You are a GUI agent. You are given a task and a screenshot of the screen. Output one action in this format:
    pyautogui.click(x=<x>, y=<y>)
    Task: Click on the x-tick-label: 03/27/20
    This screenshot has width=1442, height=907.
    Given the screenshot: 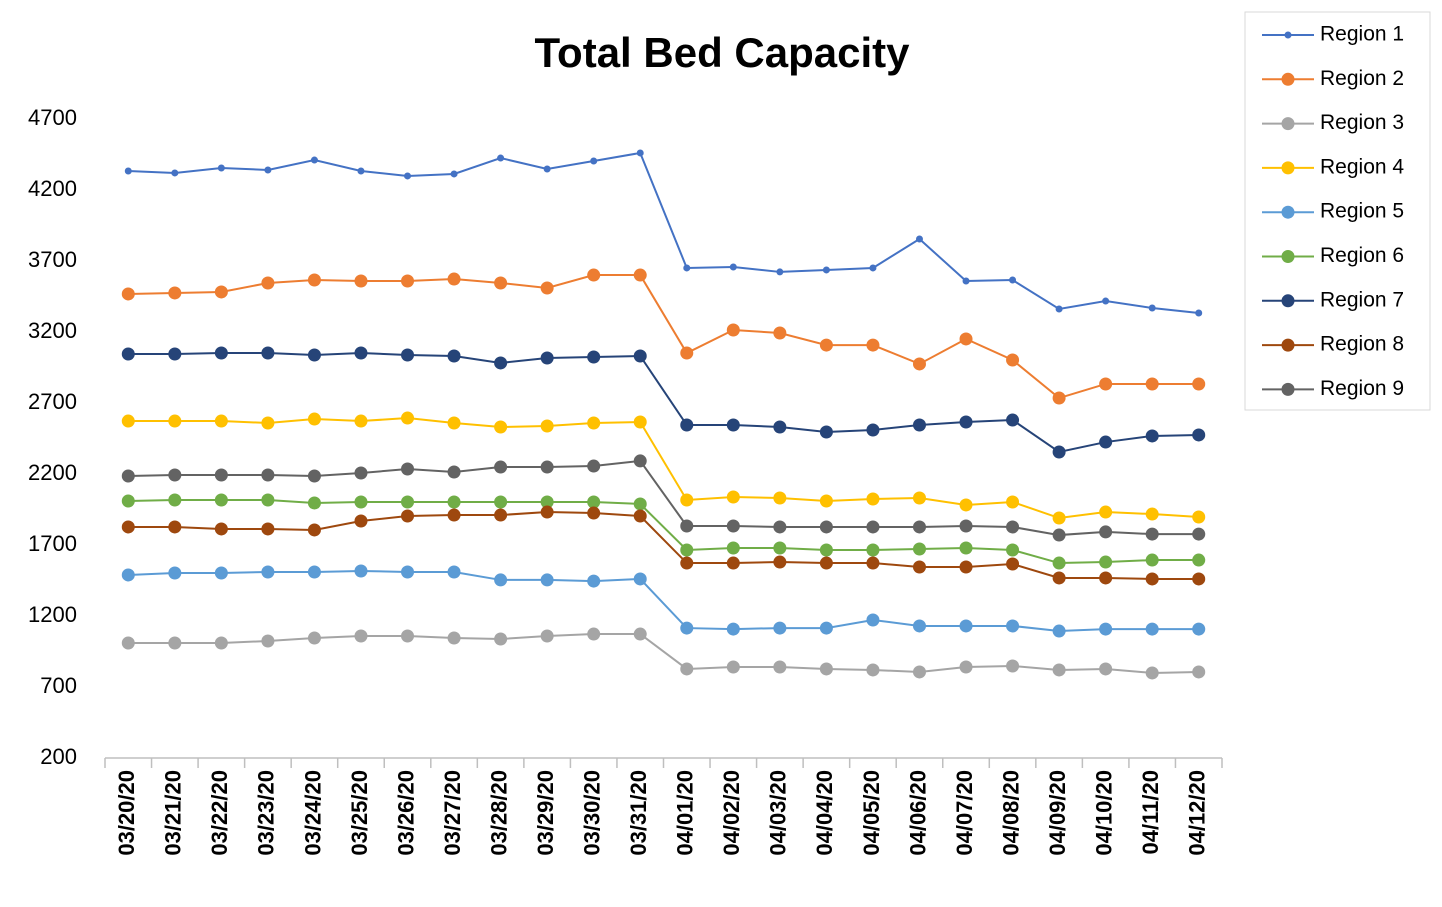 What is the action you would take?
    pyautogui.click(x=452, y=813)
    